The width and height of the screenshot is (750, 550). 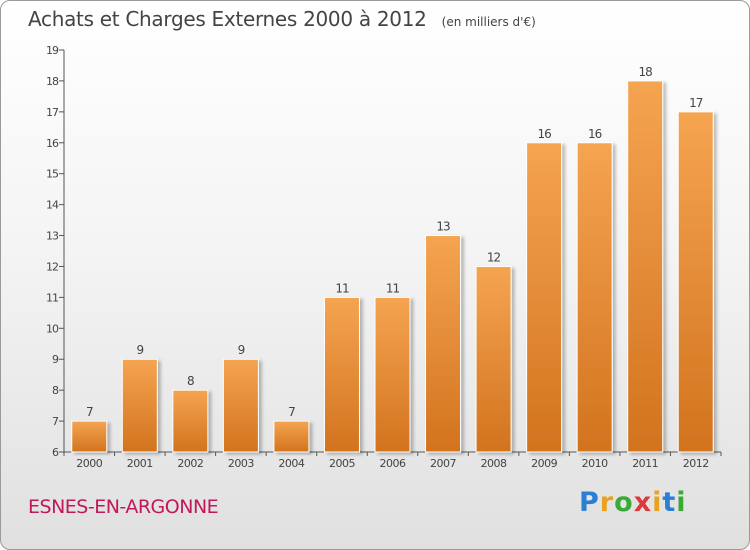 What do you see at coordinates (240, 405) in the screenshot?
I see `bar-2003` at bounding box center [240, 405].